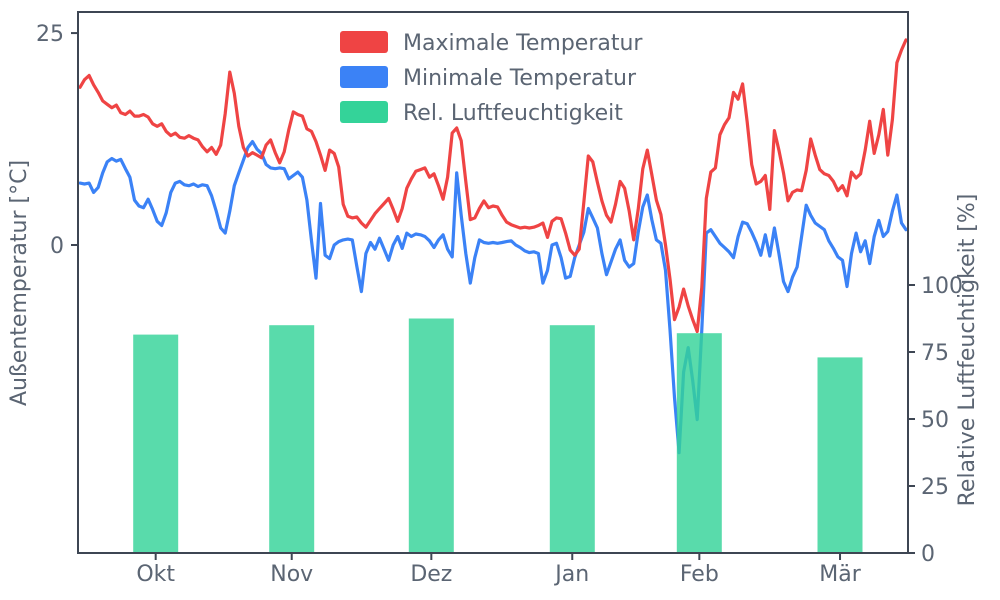 The width and height of the screenshot is (1000, 600). I want to click on left-tick-label: 0, so click(57, 246).